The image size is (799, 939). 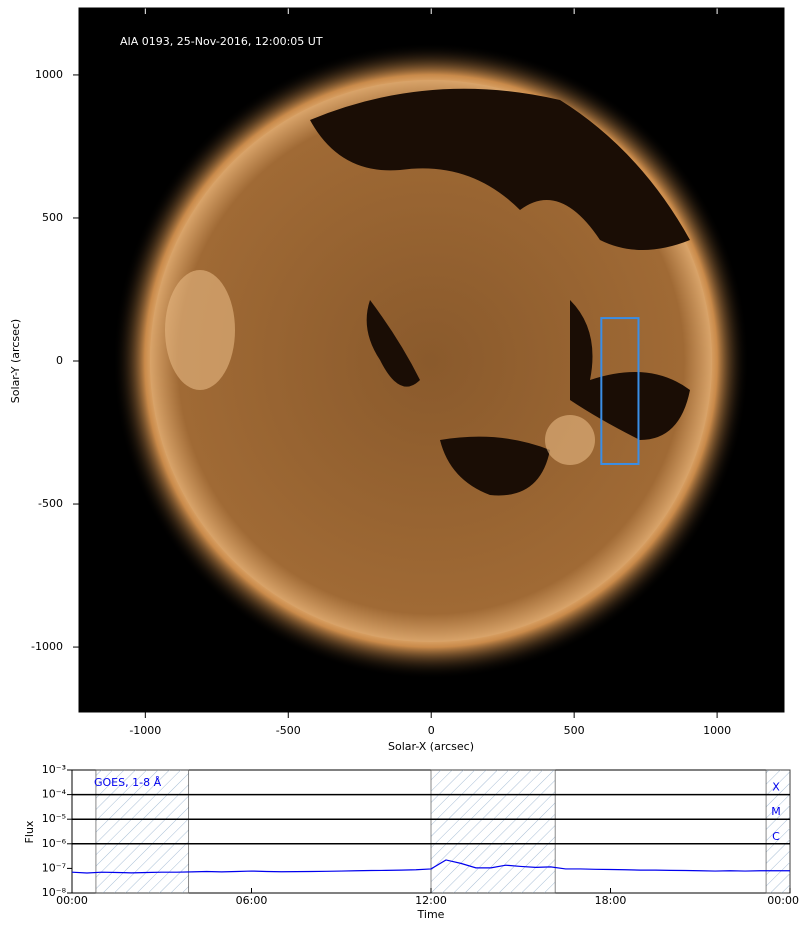 I want to click on y-tick-label: 10⁻⁶, so click(x=54, y=843).